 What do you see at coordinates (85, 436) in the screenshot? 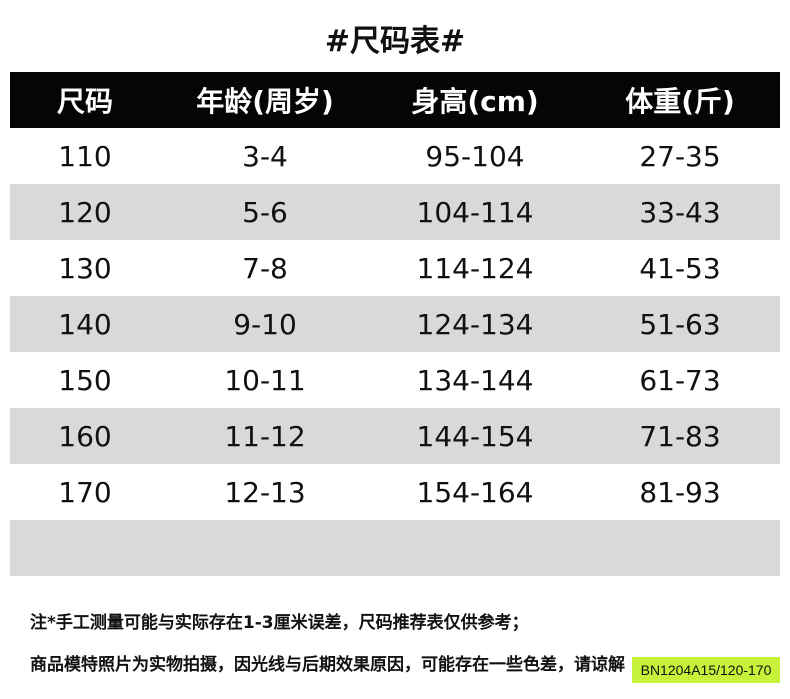
I see `cell-size: 160` at bounding box center [85, 436].